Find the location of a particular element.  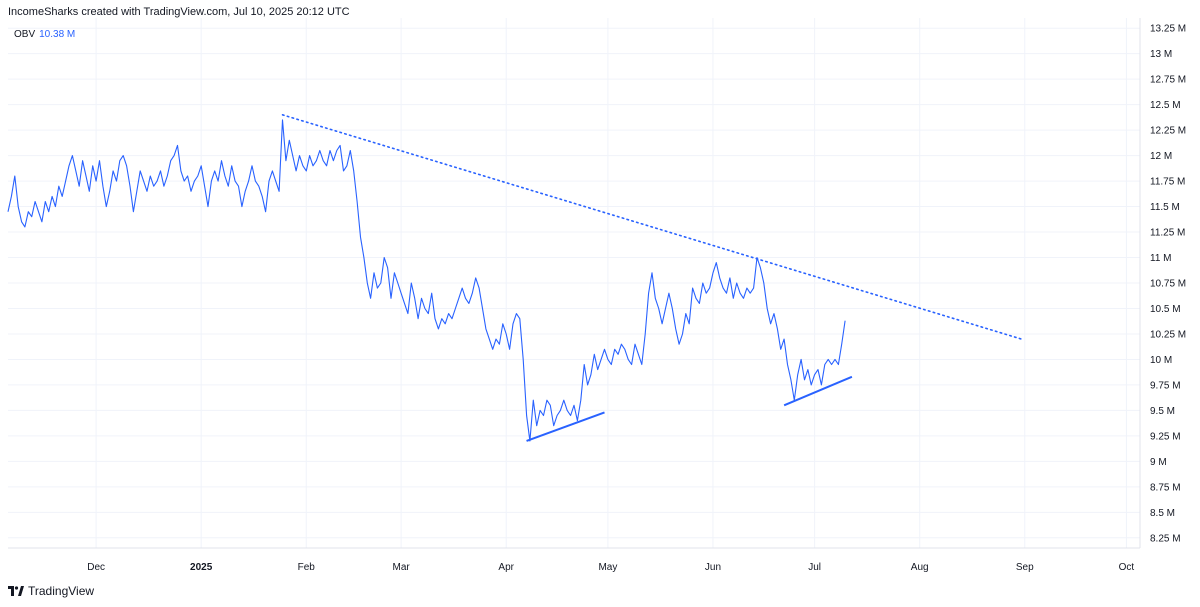

y-tick-label: 13 M is located at coordinates (1161, 54).